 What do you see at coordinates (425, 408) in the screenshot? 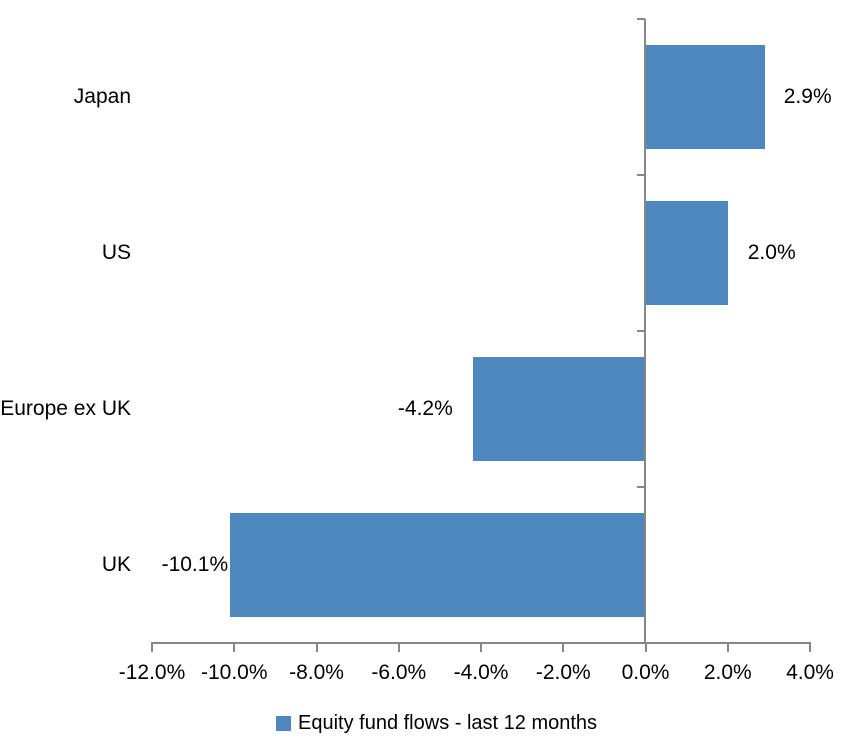
I see `data-label-europe-ex-uk: -4.2%` at bounding box center [425, 408].